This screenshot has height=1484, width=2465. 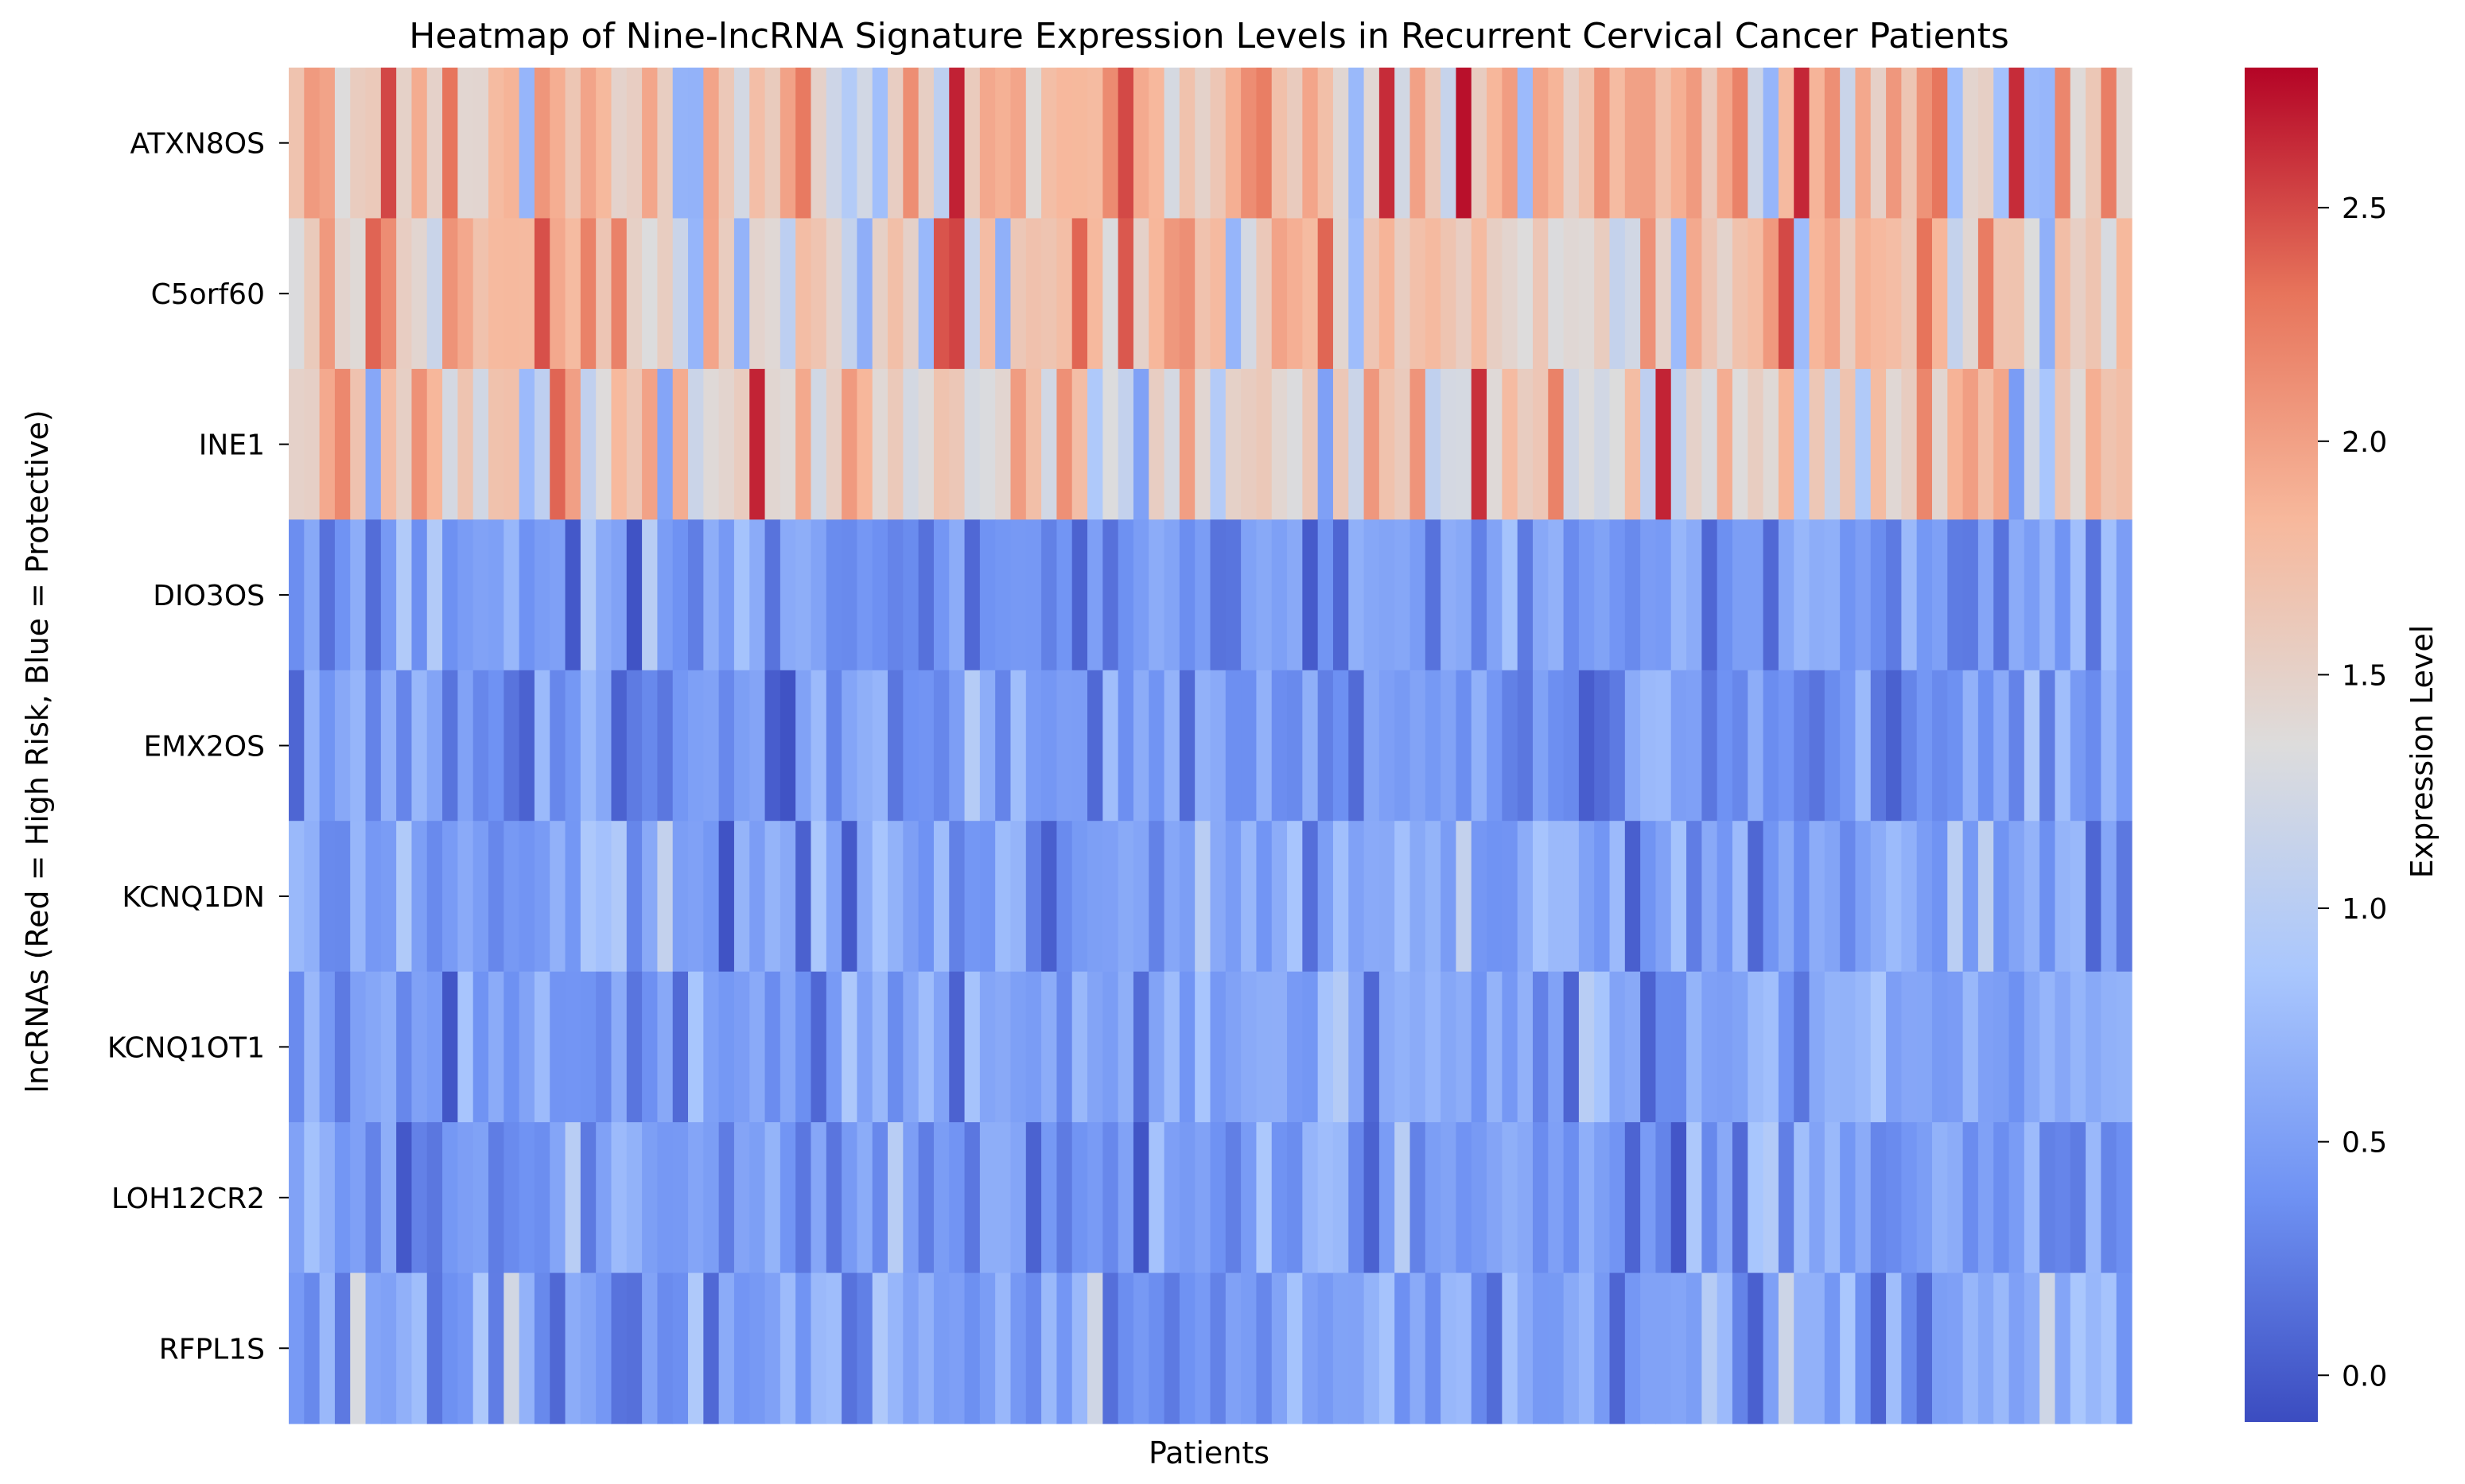 What do you see at coordinates (2364, 1376) in the screenshot?
I see `colorbar-tick-label: 0.0` at bounding box center [2364, 1376].